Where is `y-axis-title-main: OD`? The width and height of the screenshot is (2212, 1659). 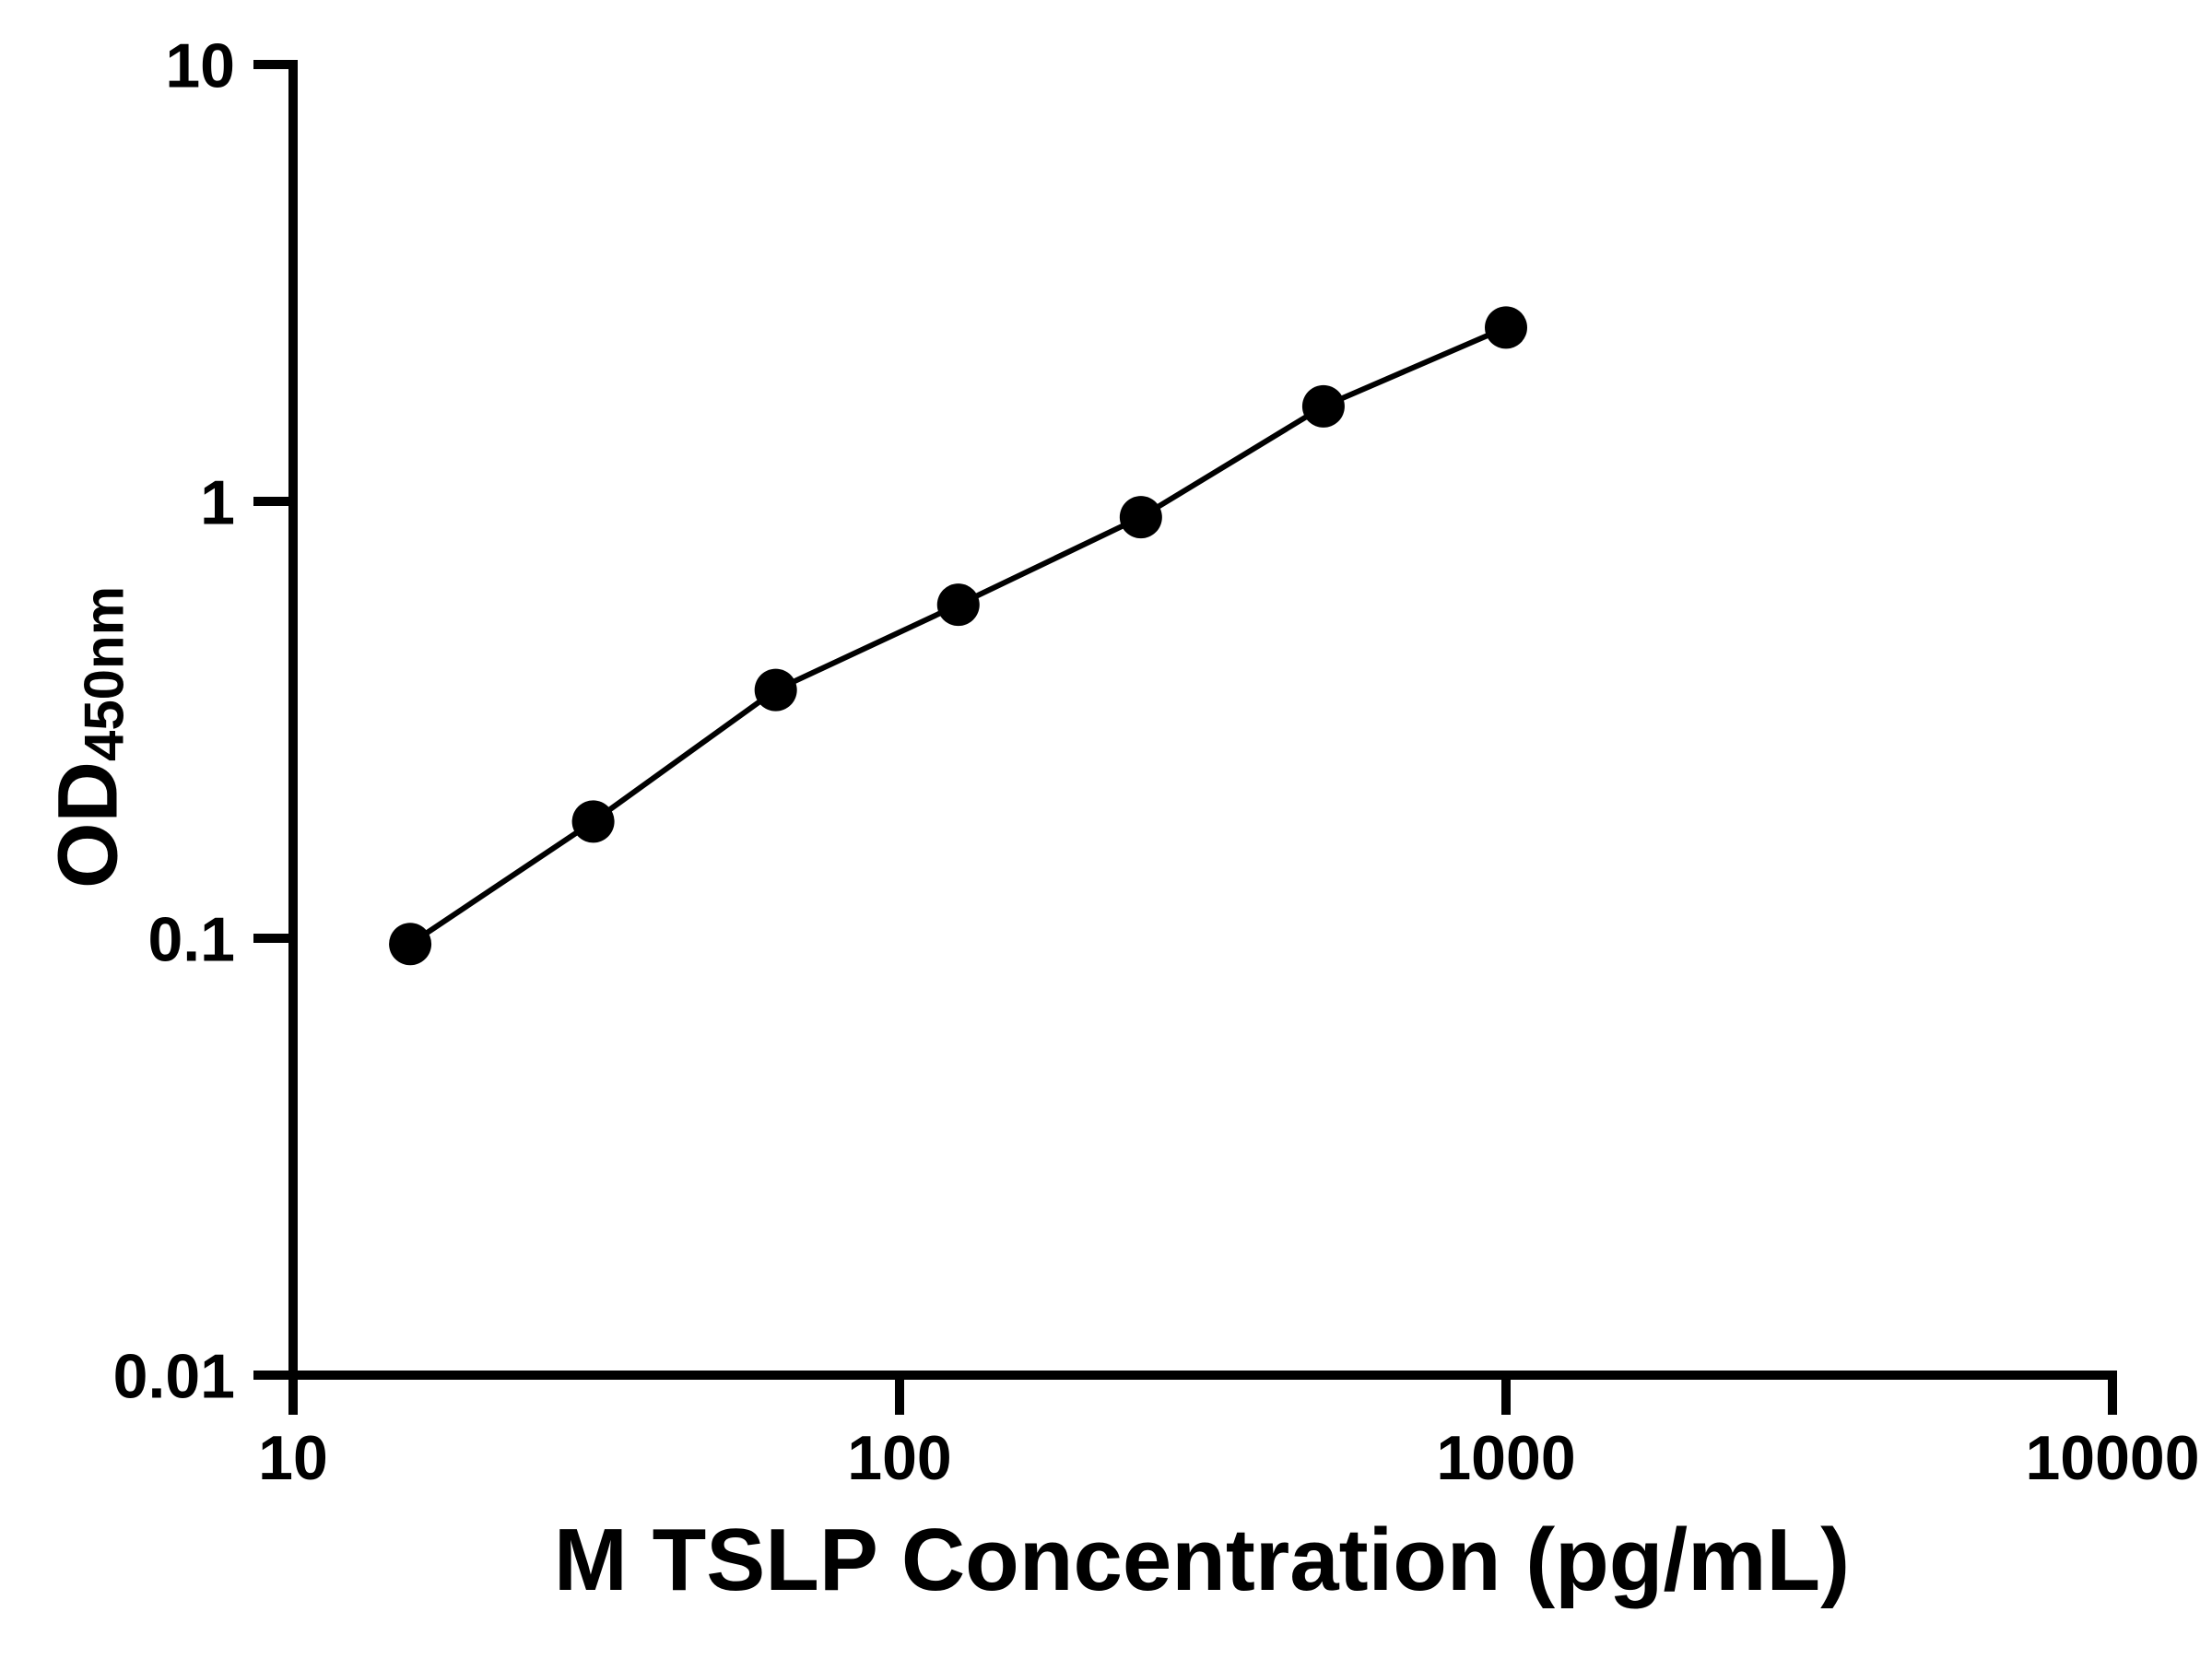 y-axis-title-main: OD is located at coordinates (88, 825).